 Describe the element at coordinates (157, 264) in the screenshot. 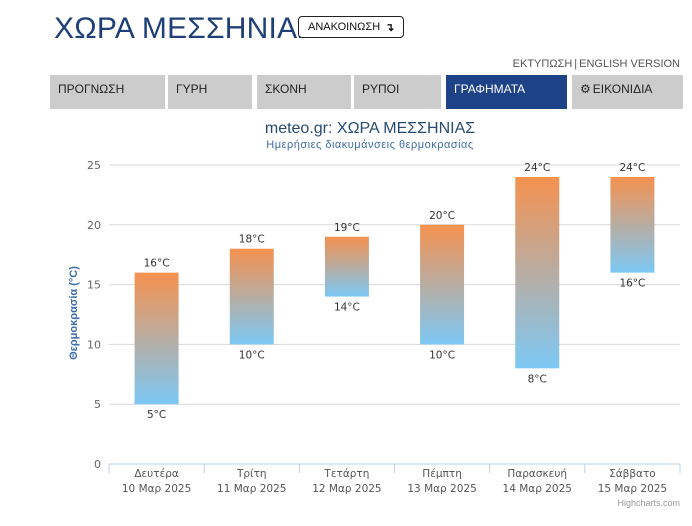

I see `high-temp-label: 16°C` at that location.